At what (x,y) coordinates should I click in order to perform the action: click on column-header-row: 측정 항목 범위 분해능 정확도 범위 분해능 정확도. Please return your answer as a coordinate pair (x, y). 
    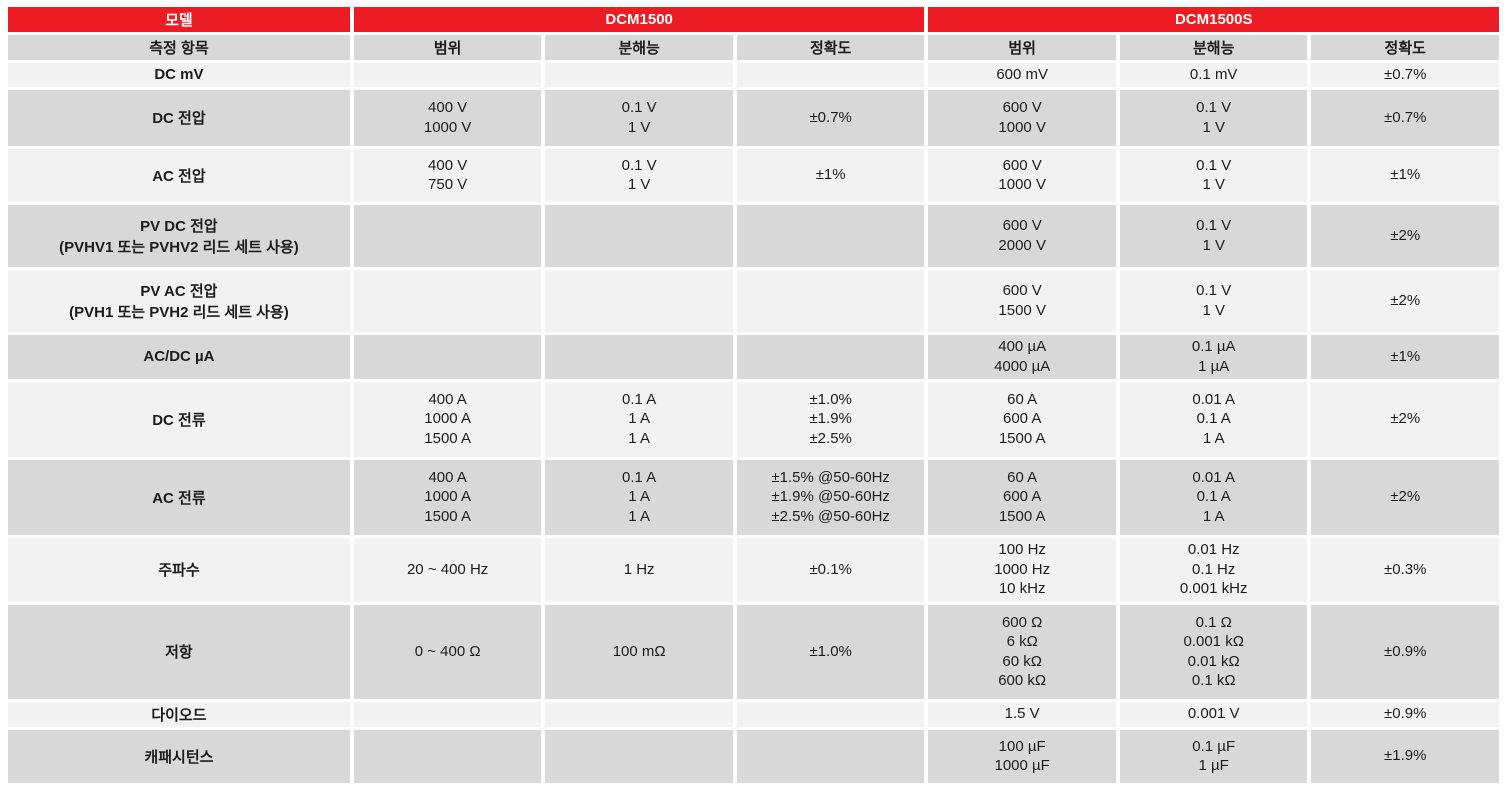
    Looking at the image, I should click on (753, 47).